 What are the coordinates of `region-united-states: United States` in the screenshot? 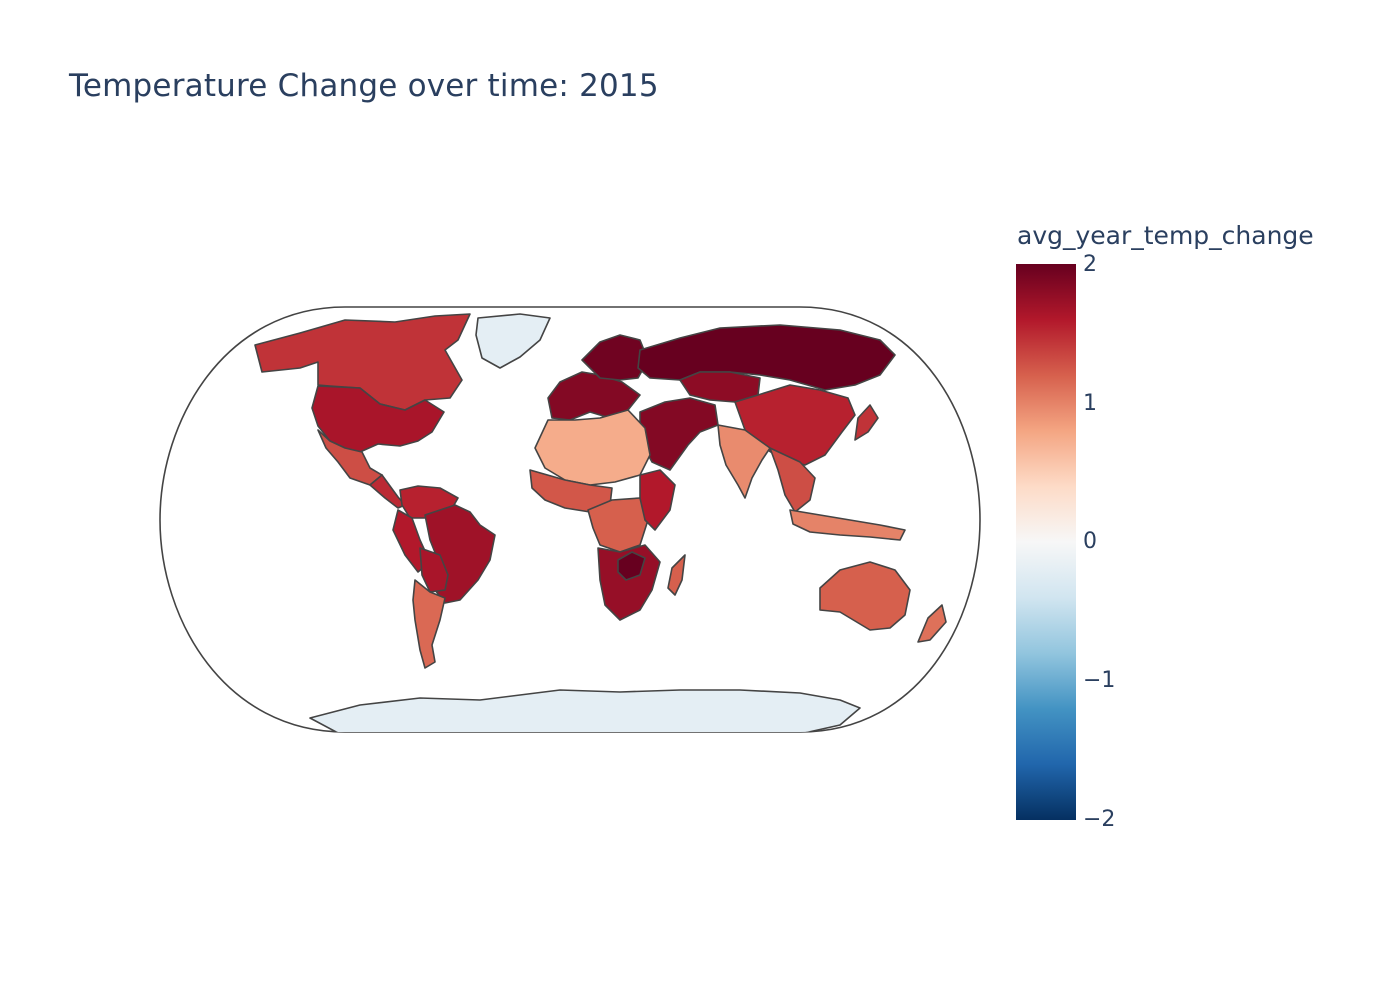 It's located at (378, 419).